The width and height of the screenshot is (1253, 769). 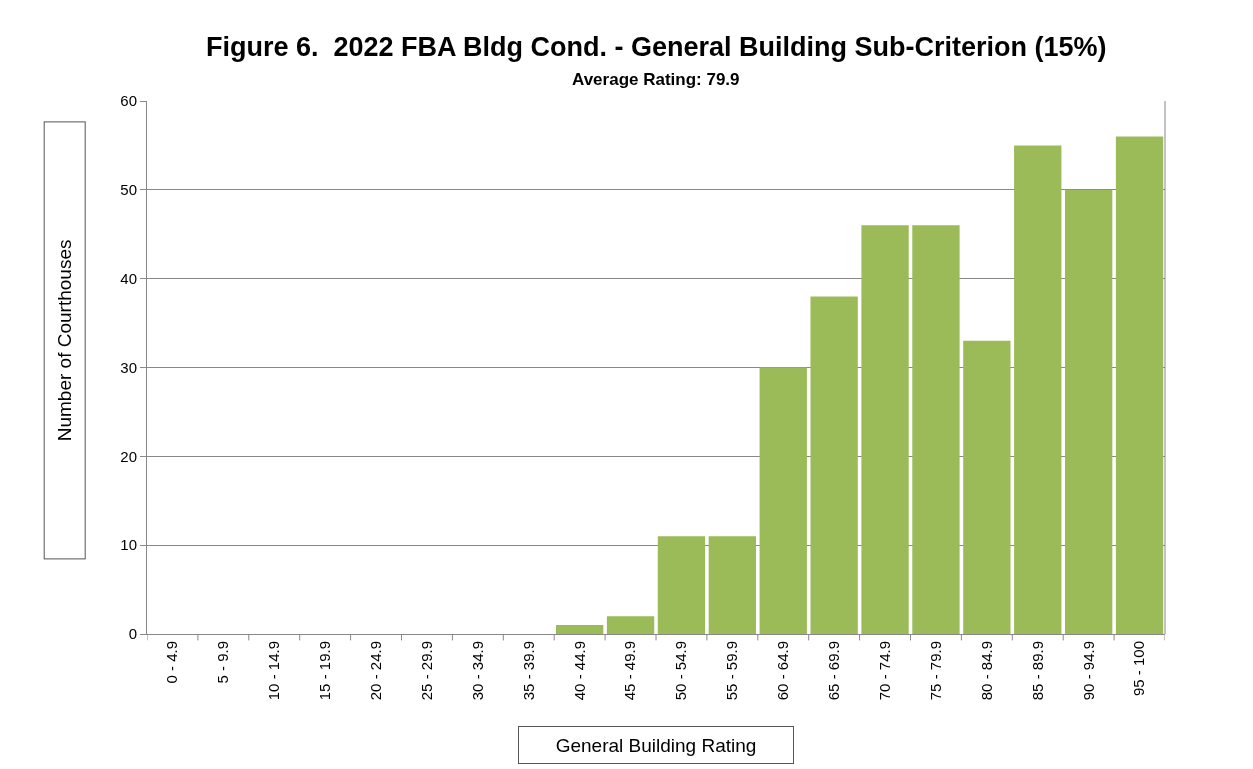 I want to click on x-tick-label: 80 - 84.9, so click(x=986, y=671).